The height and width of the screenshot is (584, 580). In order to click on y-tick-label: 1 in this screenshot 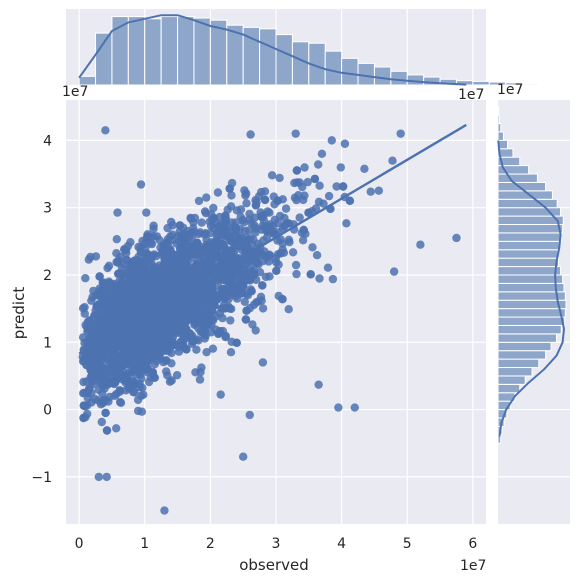, I will do `click(47, 343)`.